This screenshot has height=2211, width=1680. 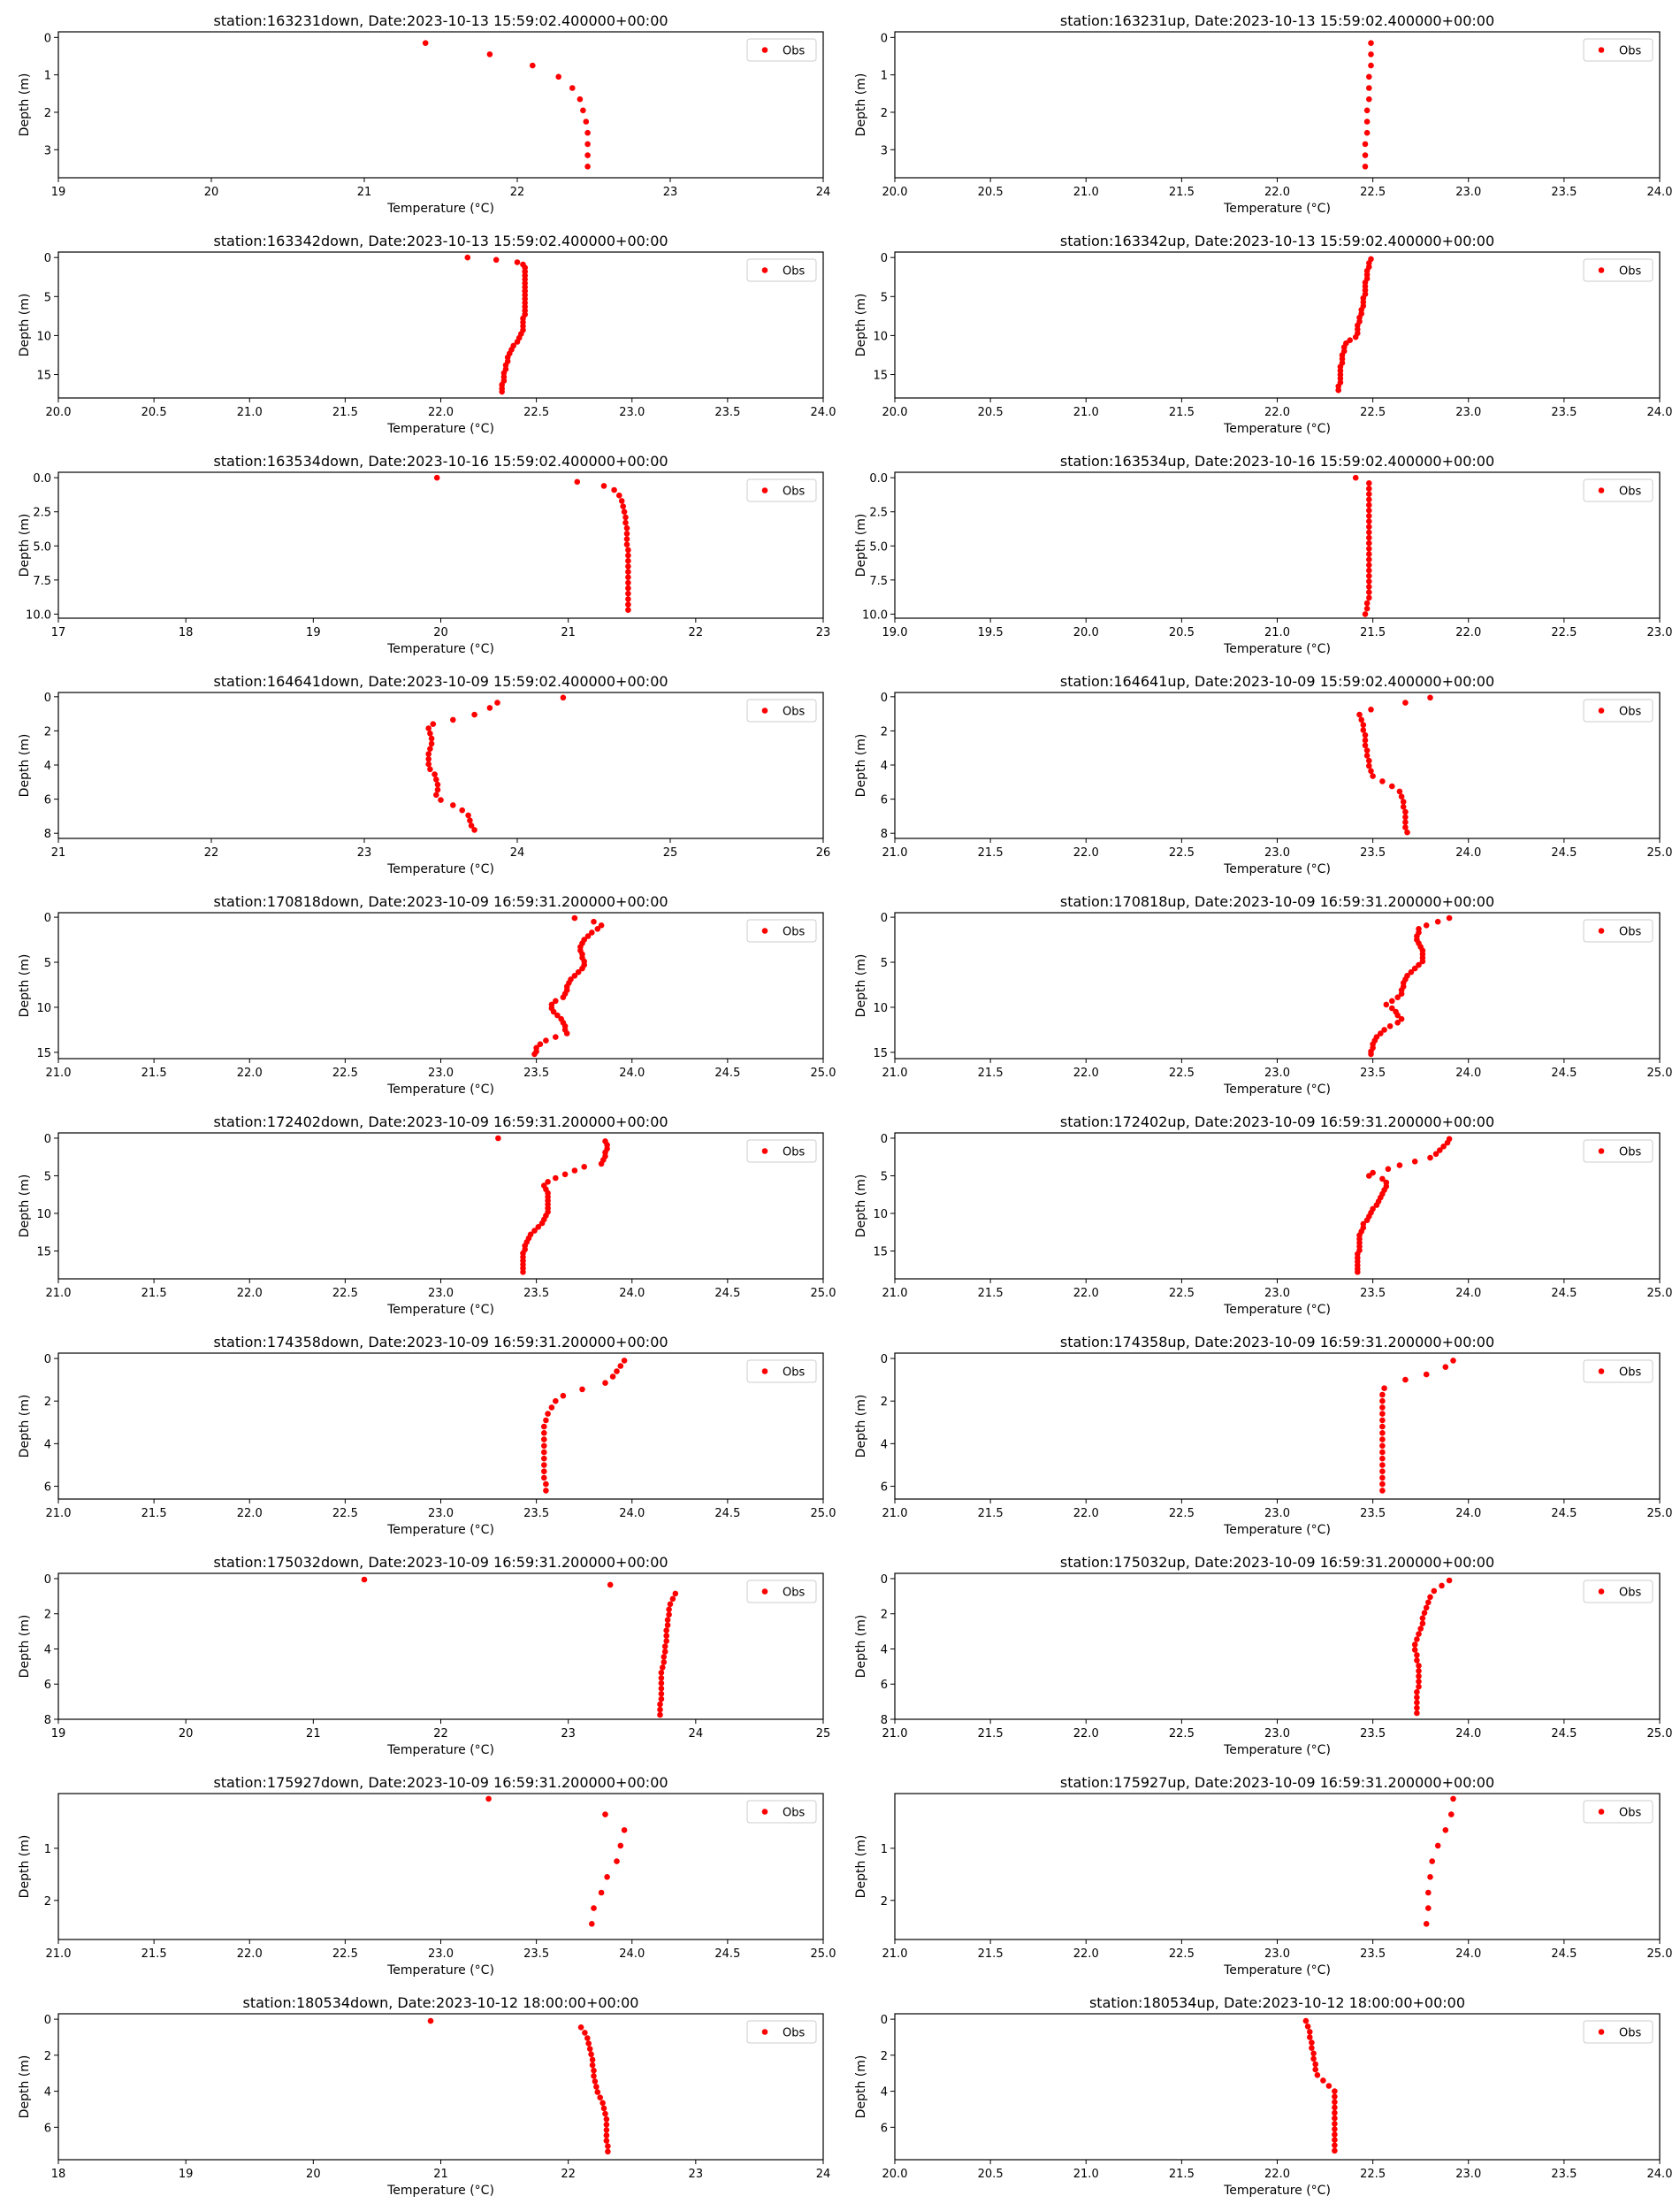 I want to click on y-tick-label: 7.5, so click(x=42, y=581).